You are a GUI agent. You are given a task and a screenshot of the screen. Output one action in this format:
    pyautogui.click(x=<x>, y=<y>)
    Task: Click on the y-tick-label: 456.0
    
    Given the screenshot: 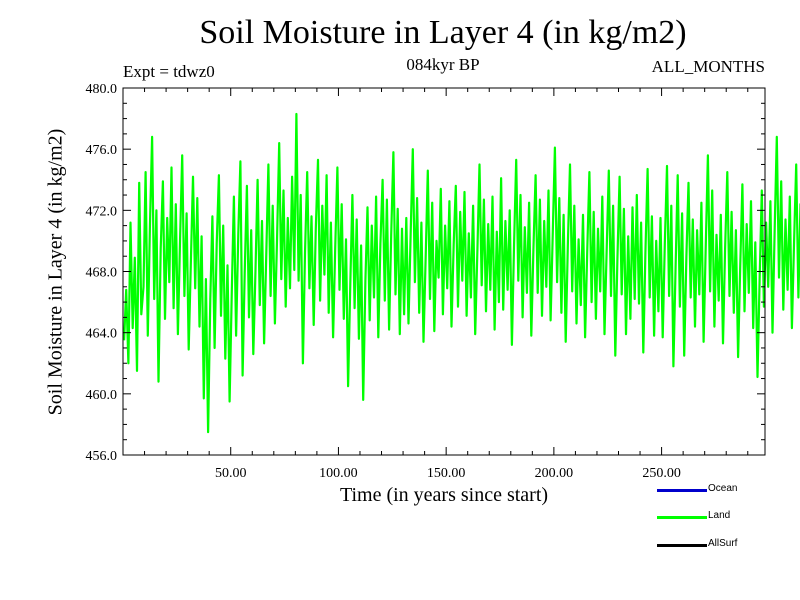 What is the action you would take?
    pyautogui.click(x=102, y=456)
    